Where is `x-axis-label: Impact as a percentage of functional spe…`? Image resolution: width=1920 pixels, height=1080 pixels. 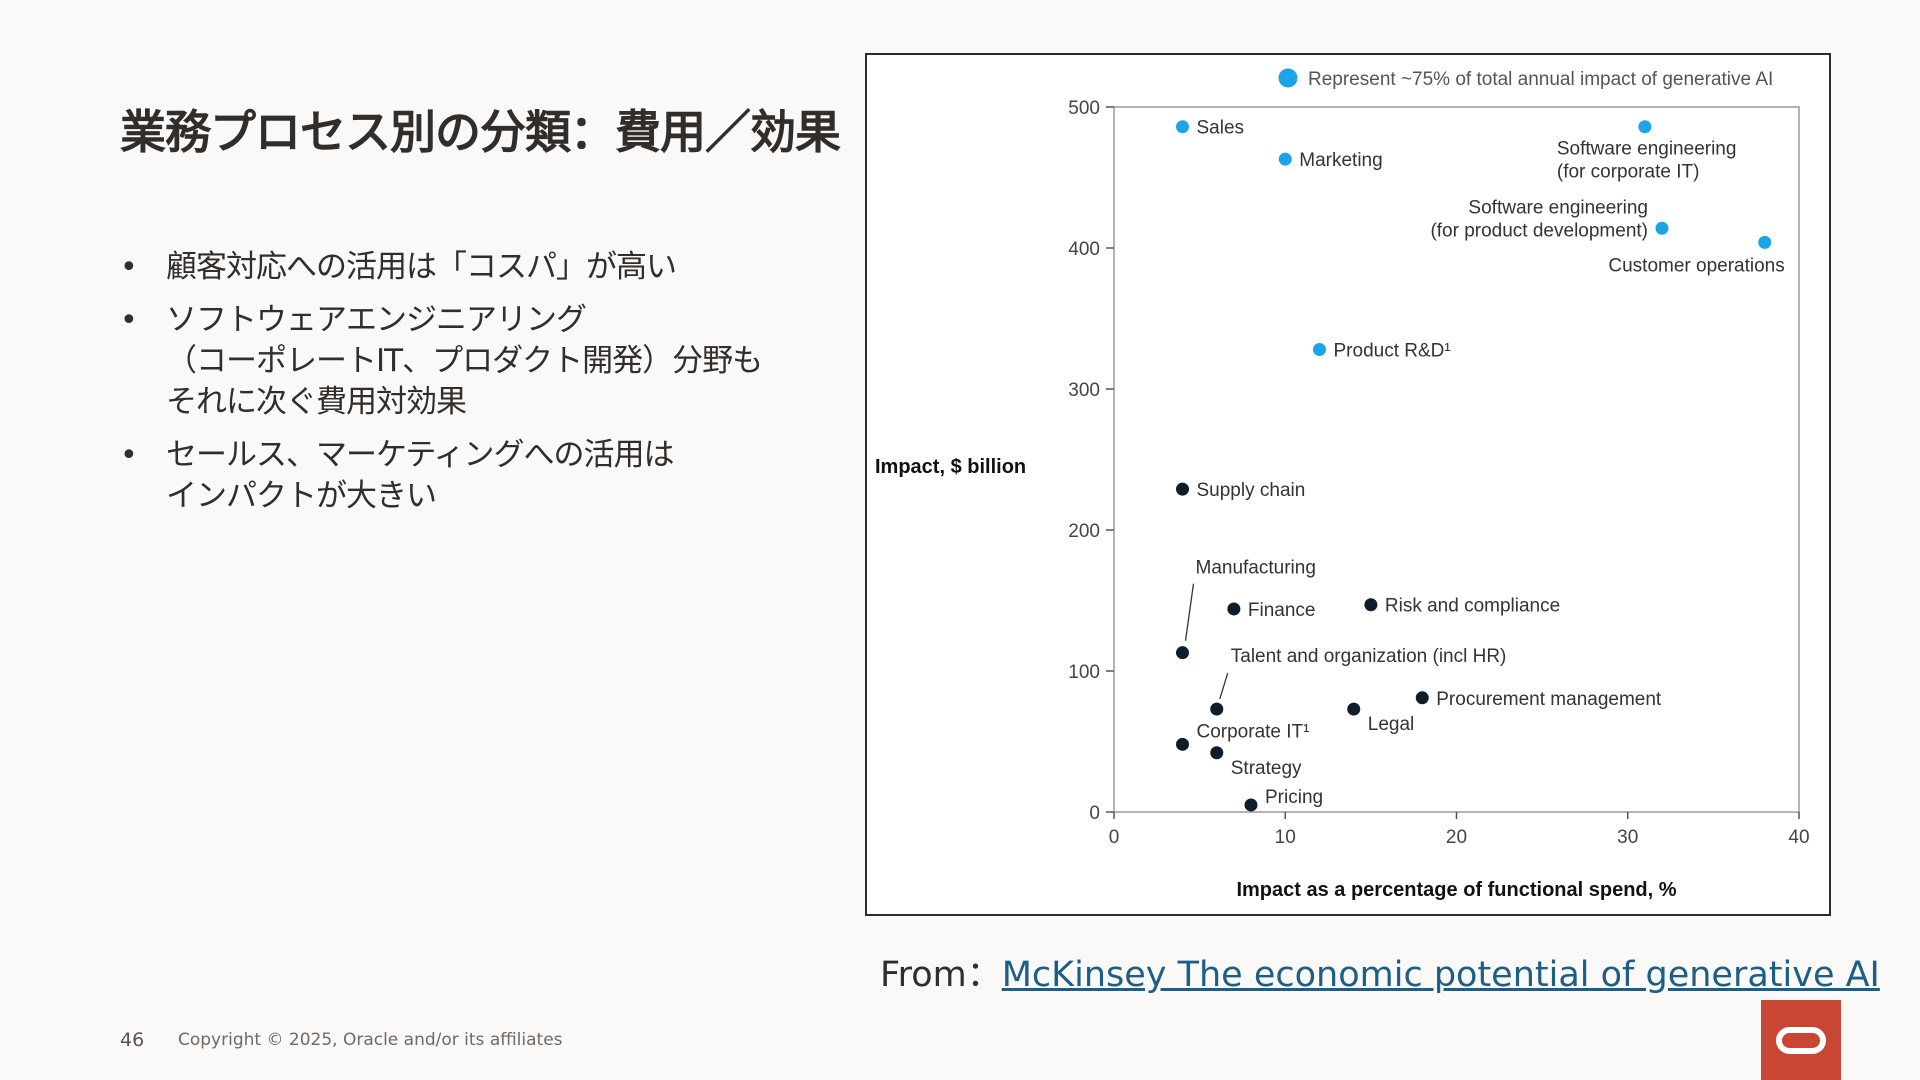 x-axis-label: Impact as a percentage of functional spe… is located at coordinates (1456, 890).